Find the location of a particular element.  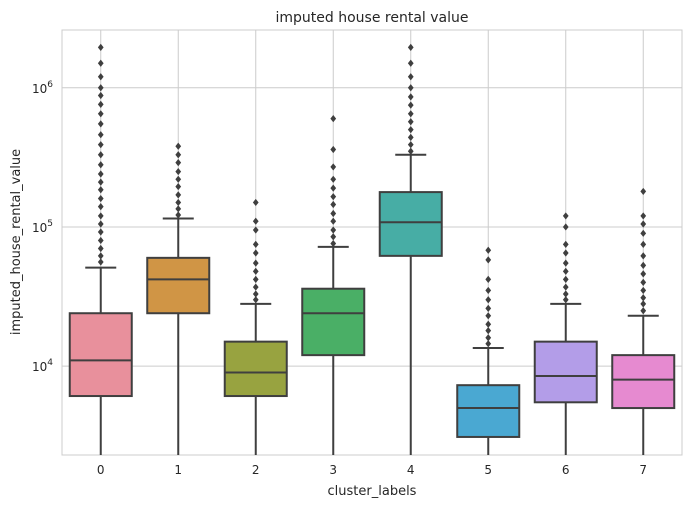

x-tick-label: 5 is located at coordinates (488, 470).